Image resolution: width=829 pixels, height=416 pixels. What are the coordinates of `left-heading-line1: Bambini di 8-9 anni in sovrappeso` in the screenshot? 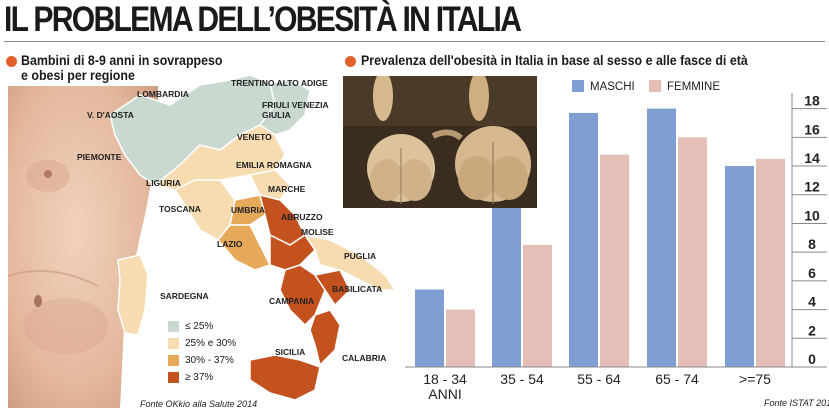 It's located at (122, 60).